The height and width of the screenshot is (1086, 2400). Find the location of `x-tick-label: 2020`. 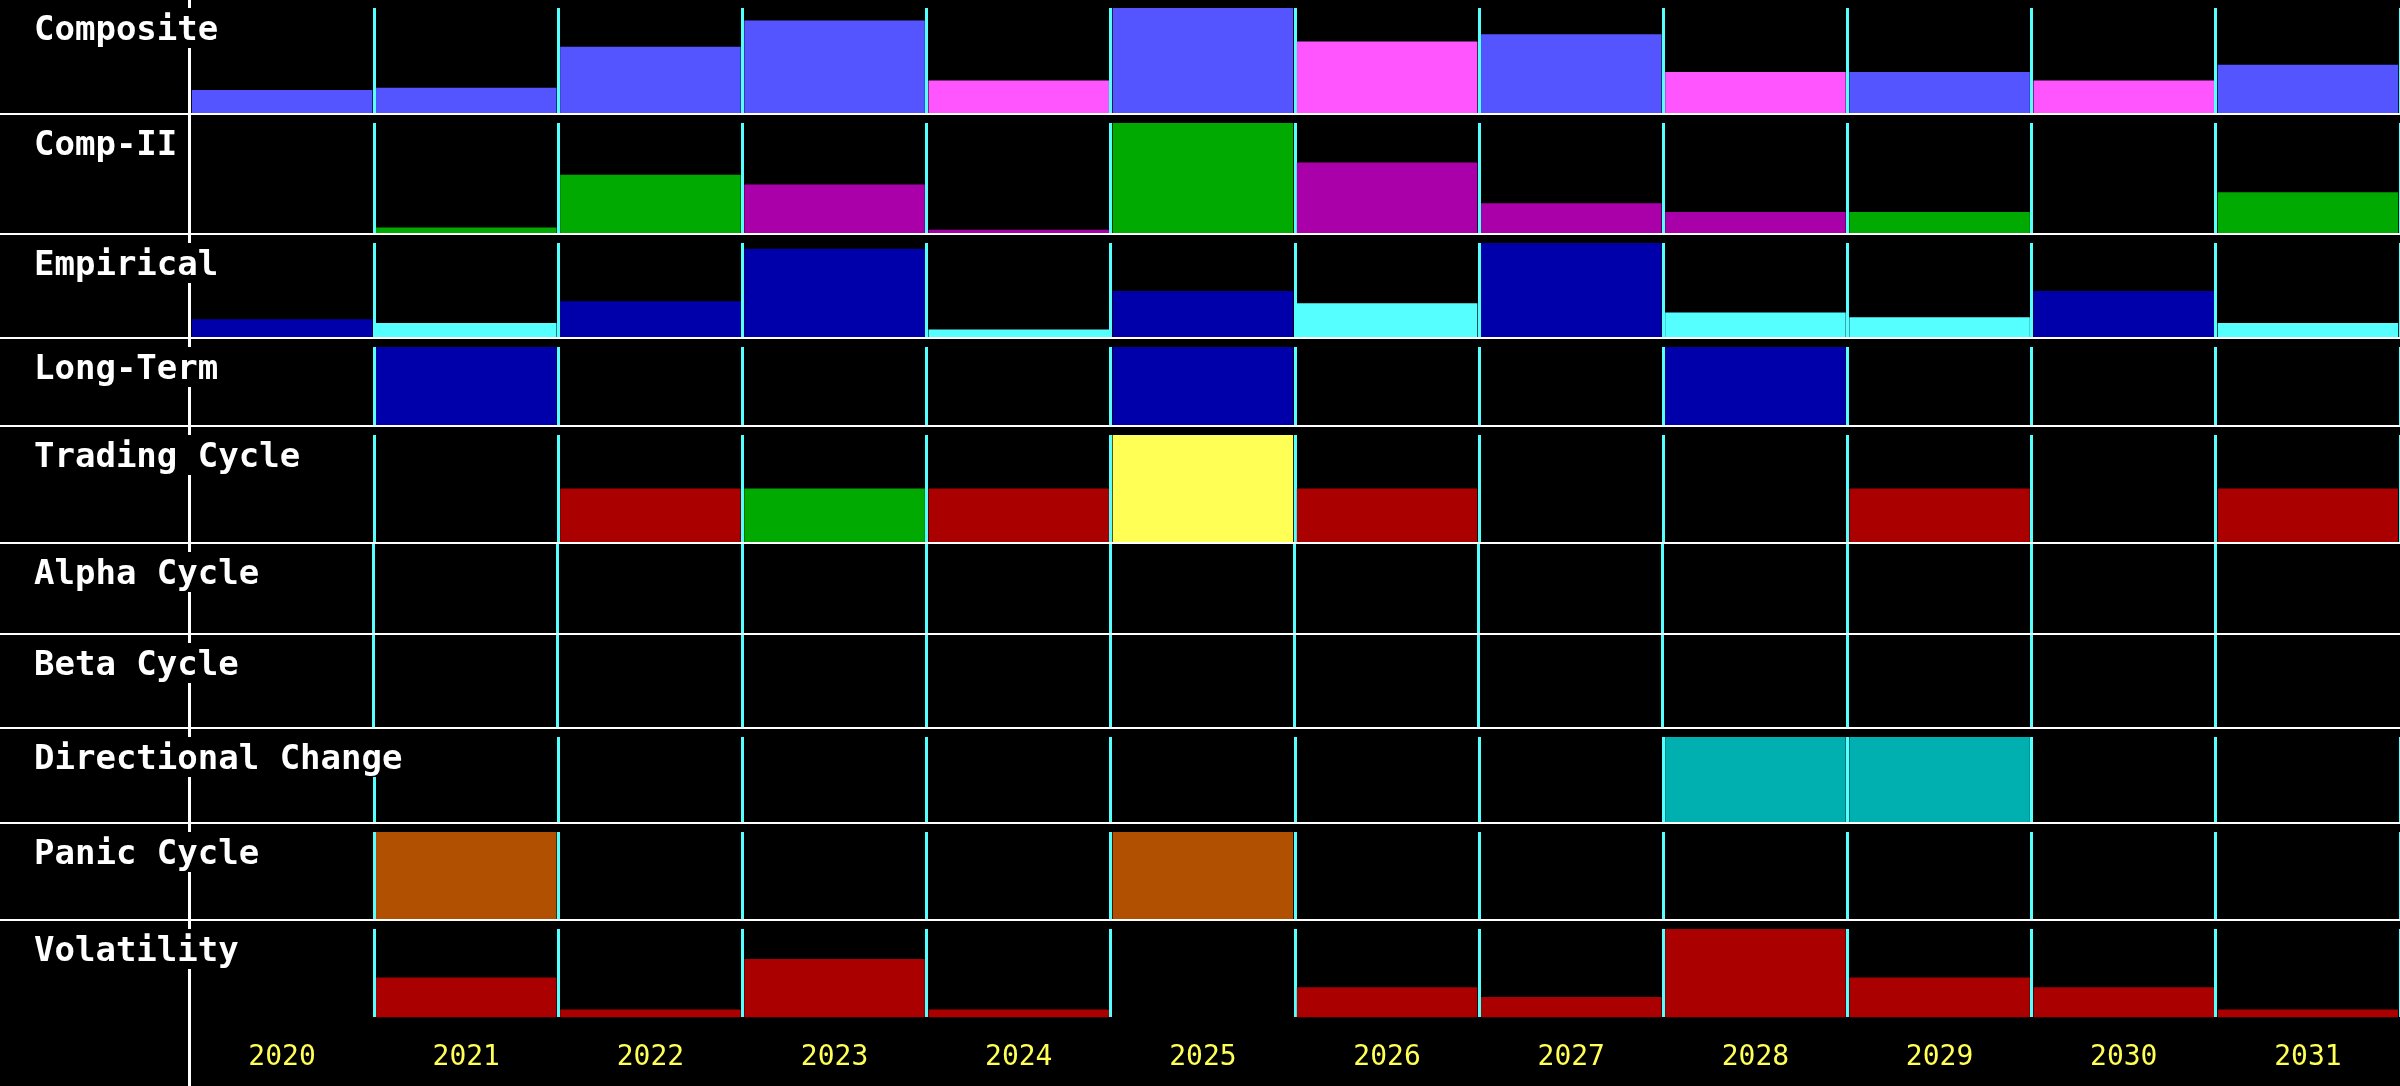

x-tick-label: 2020 is located at coordinates (282, 1056).